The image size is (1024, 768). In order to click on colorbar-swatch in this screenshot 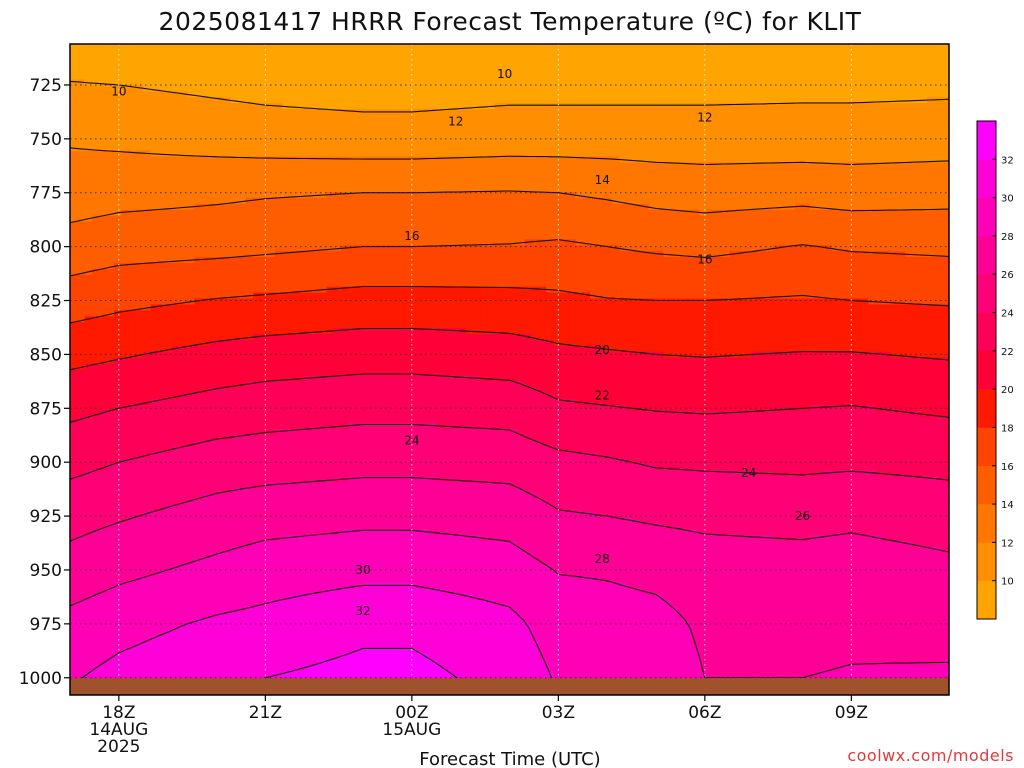, I will do `click(986, 140)`.